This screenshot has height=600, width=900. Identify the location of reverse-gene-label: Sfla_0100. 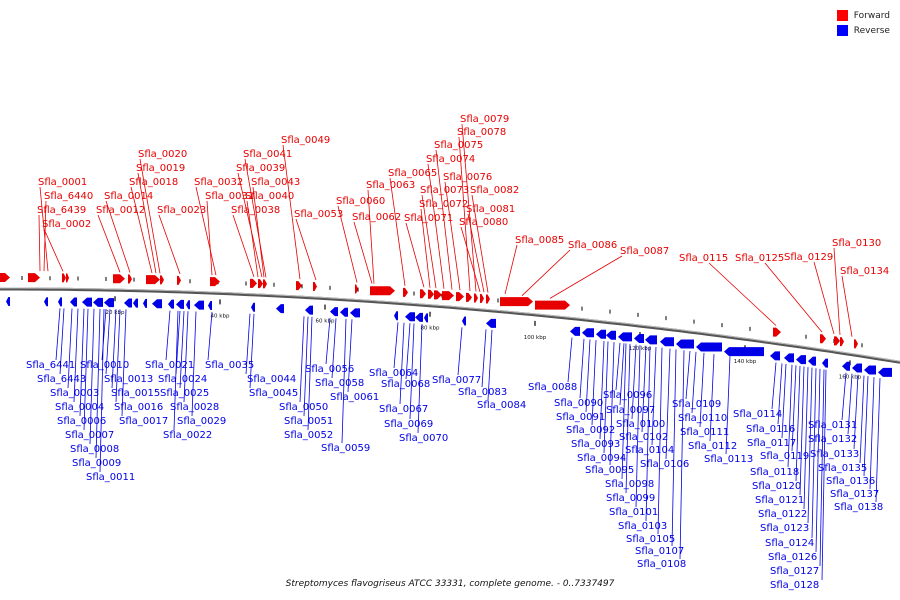
(640, 424).